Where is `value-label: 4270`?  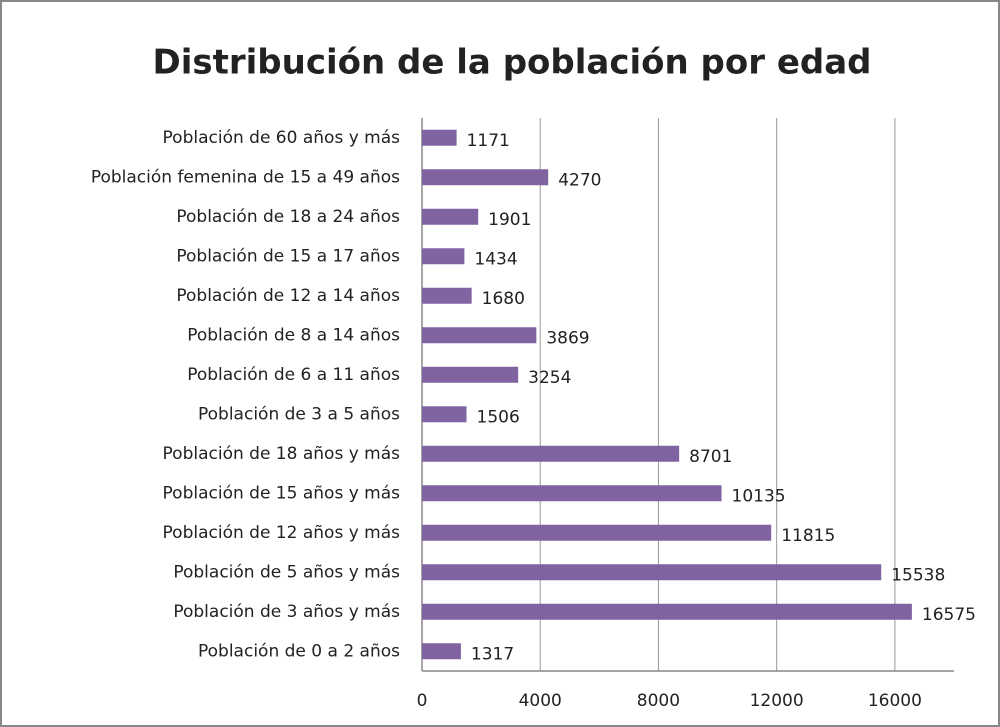 value-label: 4270 is located at coordinates (579, 180).